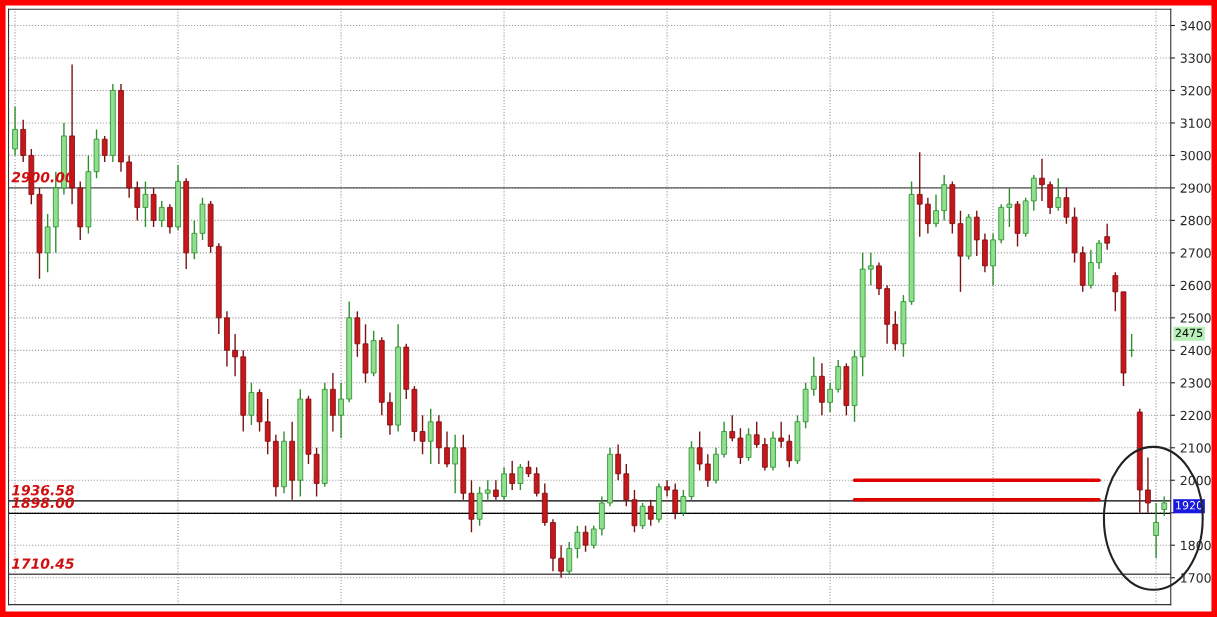 The image size is (1217, 617). I want to click on ref-line-label: 1936.58, so click(43, 490).